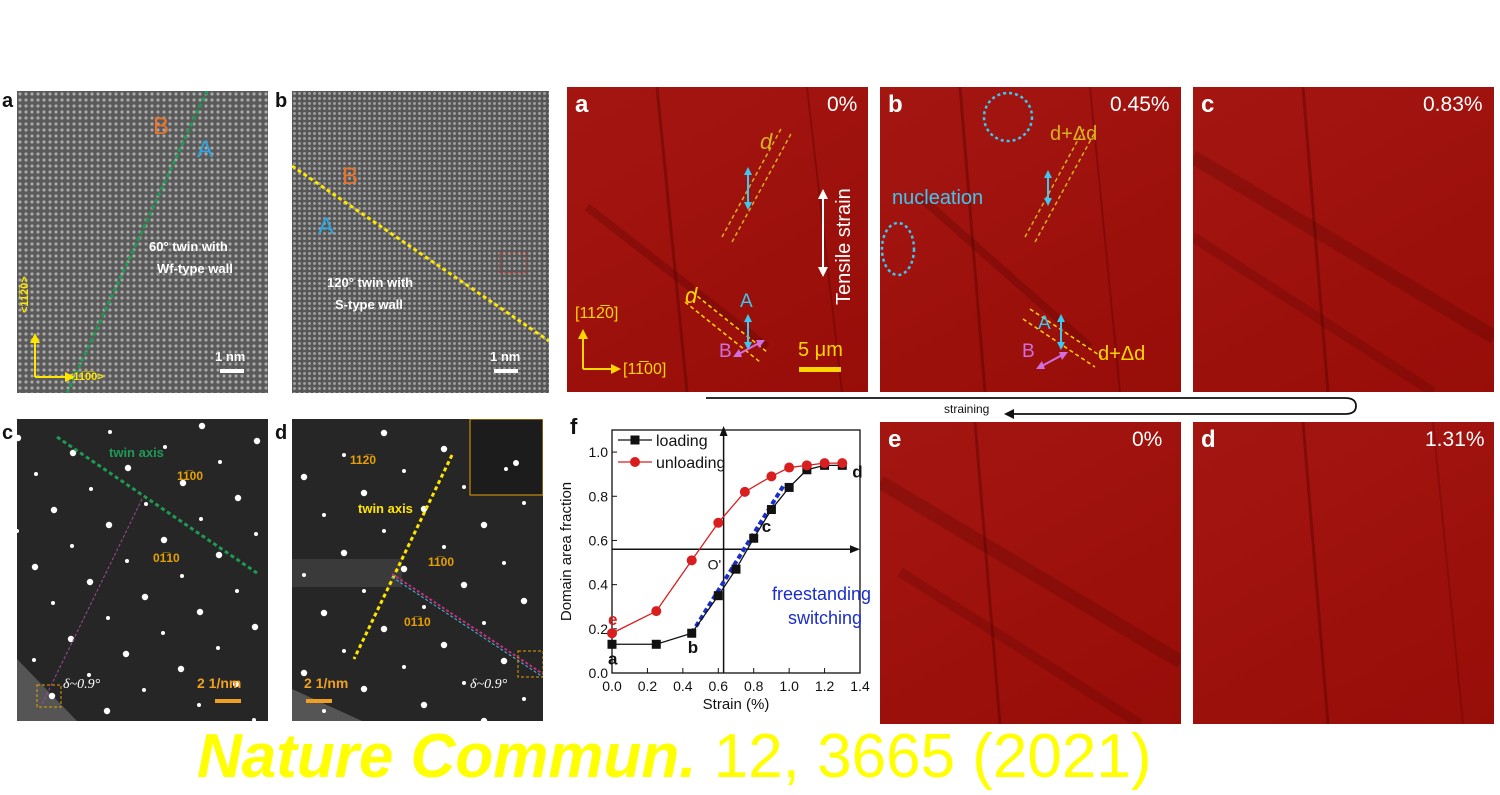 This screenshot has height=795, width=1500. Describe the element at coordinates (8, 101) in the screenshot. I see `left-panel-a-letter: a` at that location.